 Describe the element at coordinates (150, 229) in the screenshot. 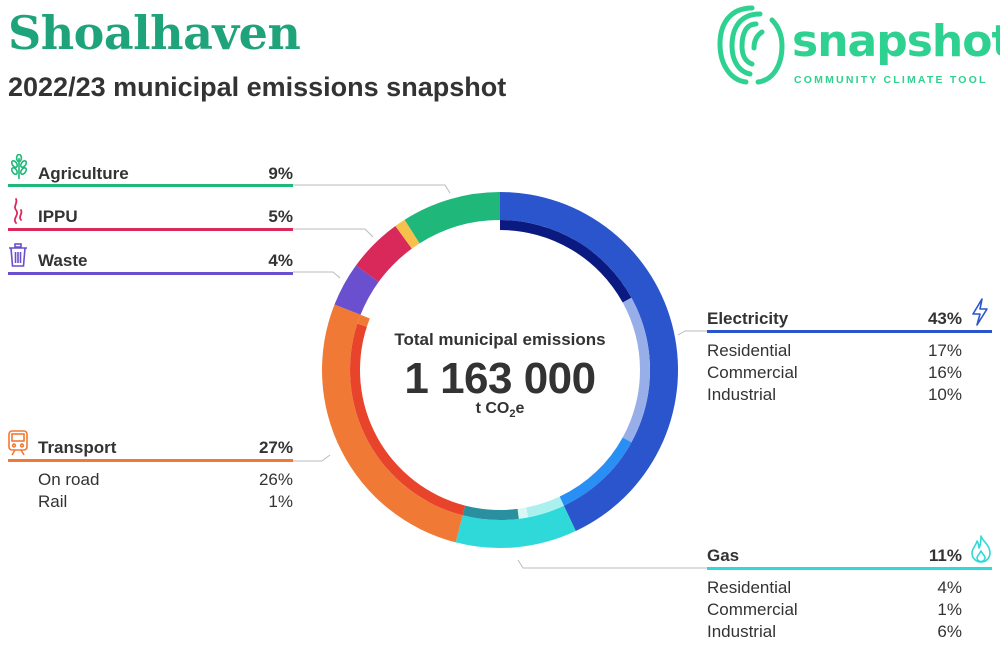

I see `legend-ippu-rule` at that location.